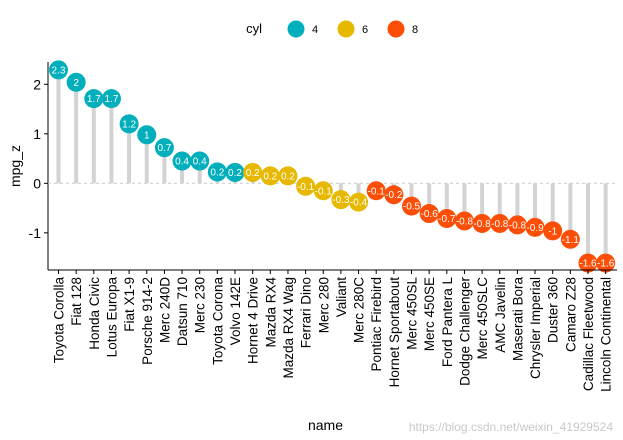 This screenshot has width=623, height=440. I want to click on x-tick-label: Volvo 142E, so click(235, 311).